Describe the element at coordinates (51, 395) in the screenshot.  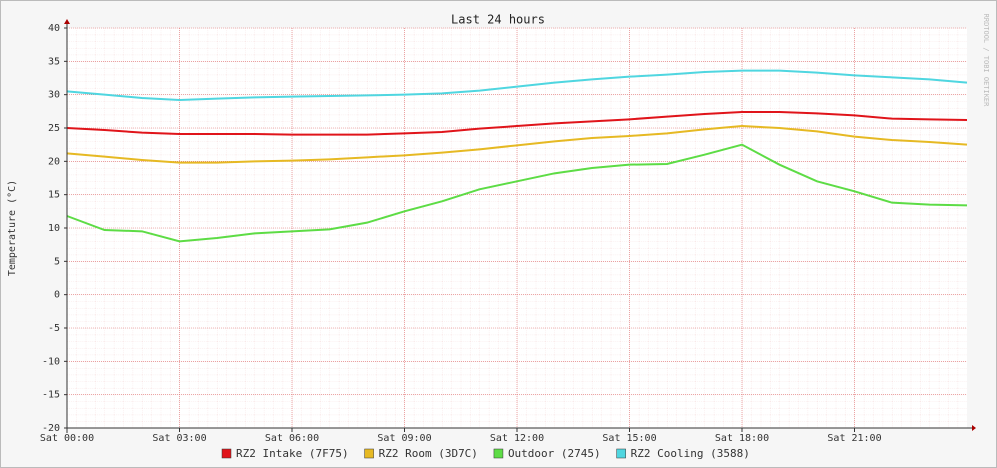
I see `y-tick-label: -15` at that location.